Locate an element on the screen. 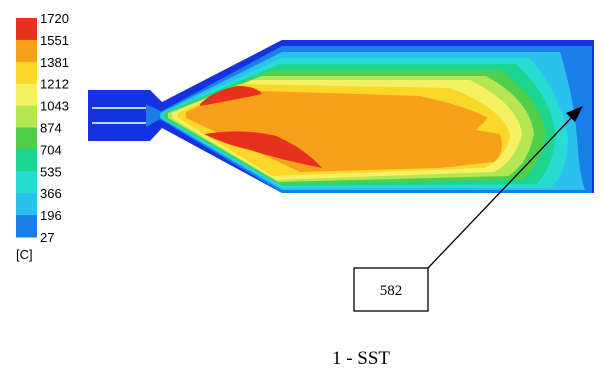 The height and width of the screenshot is (372, 602). legend-unit-label: [C] is located at coordinates (24, 254).